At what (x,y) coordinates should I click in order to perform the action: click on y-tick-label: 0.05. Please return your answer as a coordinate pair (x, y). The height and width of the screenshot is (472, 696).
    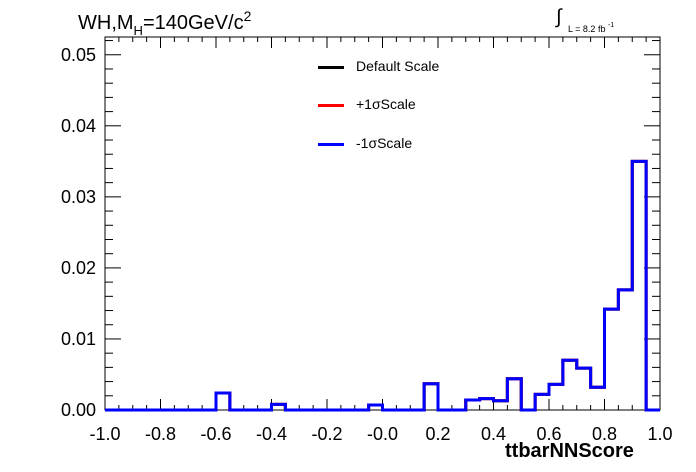
    Looking at the image, I should click on (78, 55).